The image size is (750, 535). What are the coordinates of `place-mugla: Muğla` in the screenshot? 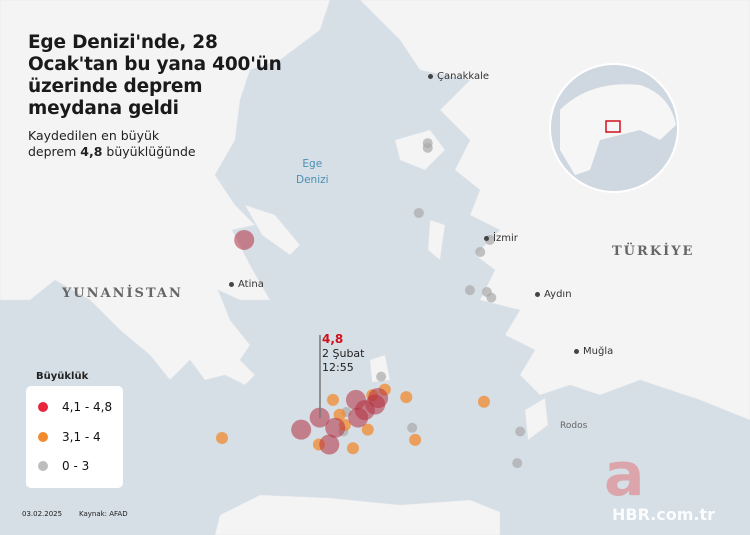 It's located at (593, 351).